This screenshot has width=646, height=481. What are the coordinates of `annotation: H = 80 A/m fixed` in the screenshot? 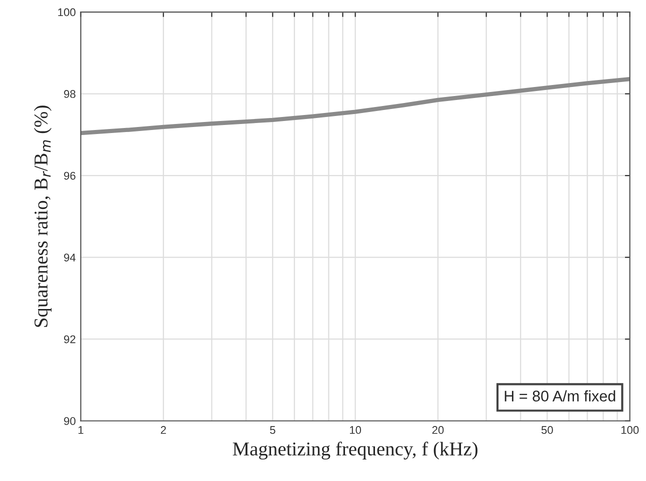 It's located at (560, 396).